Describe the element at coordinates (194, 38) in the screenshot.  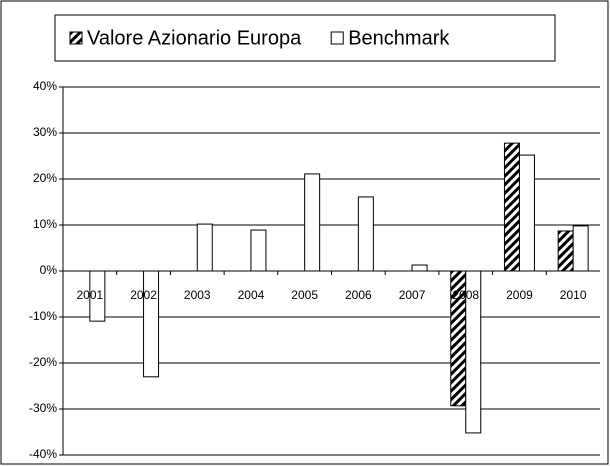
I see `legend-label: Valore Azionario Europa` at that location.